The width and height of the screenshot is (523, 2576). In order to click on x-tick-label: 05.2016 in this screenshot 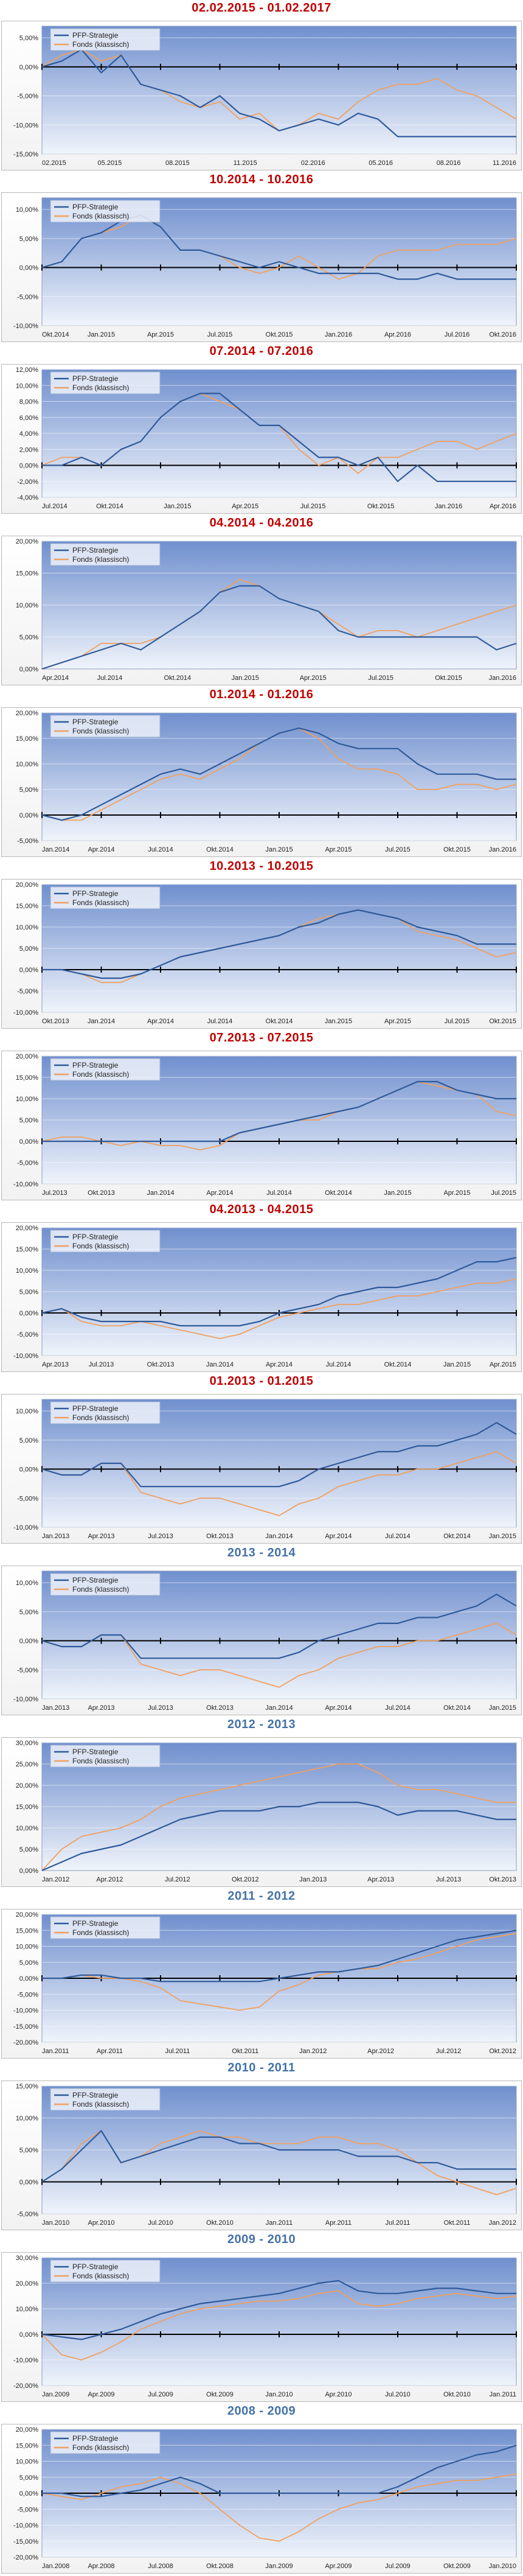, I will do `click(381, 163)`.